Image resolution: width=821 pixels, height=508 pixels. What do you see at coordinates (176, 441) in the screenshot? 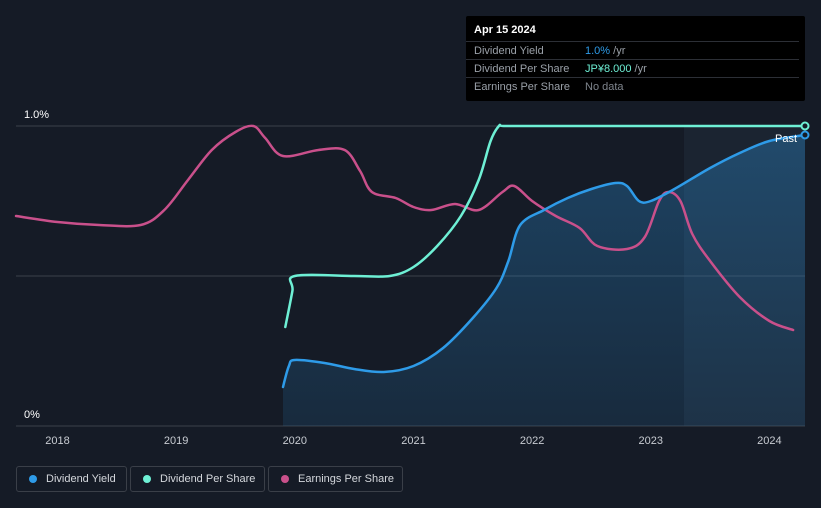
I see `x-tick-label: 2019` at bounding box center [176, 441].